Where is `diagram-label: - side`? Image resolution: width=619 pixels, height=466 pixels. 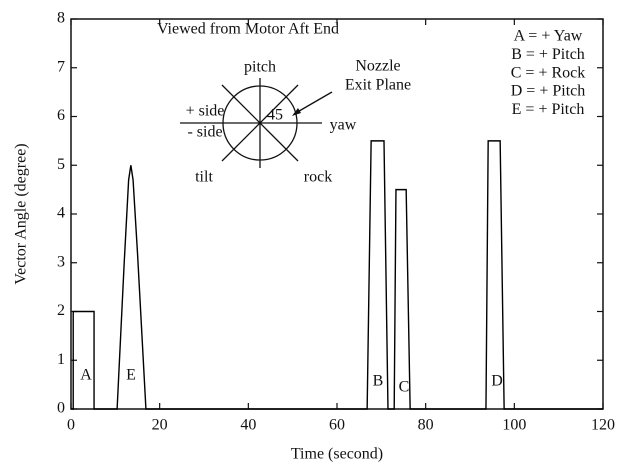
diagram-label: - side is located at coordinates (204, 132).